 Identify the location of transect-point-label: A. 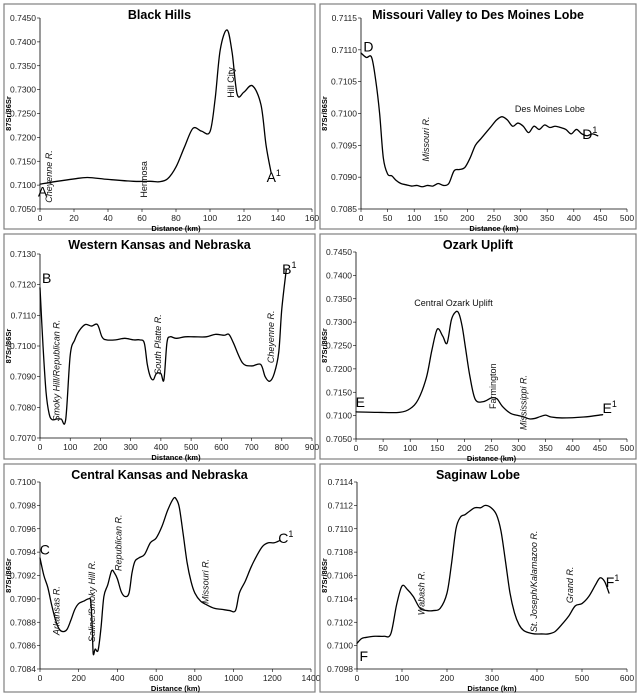
(43, 192).